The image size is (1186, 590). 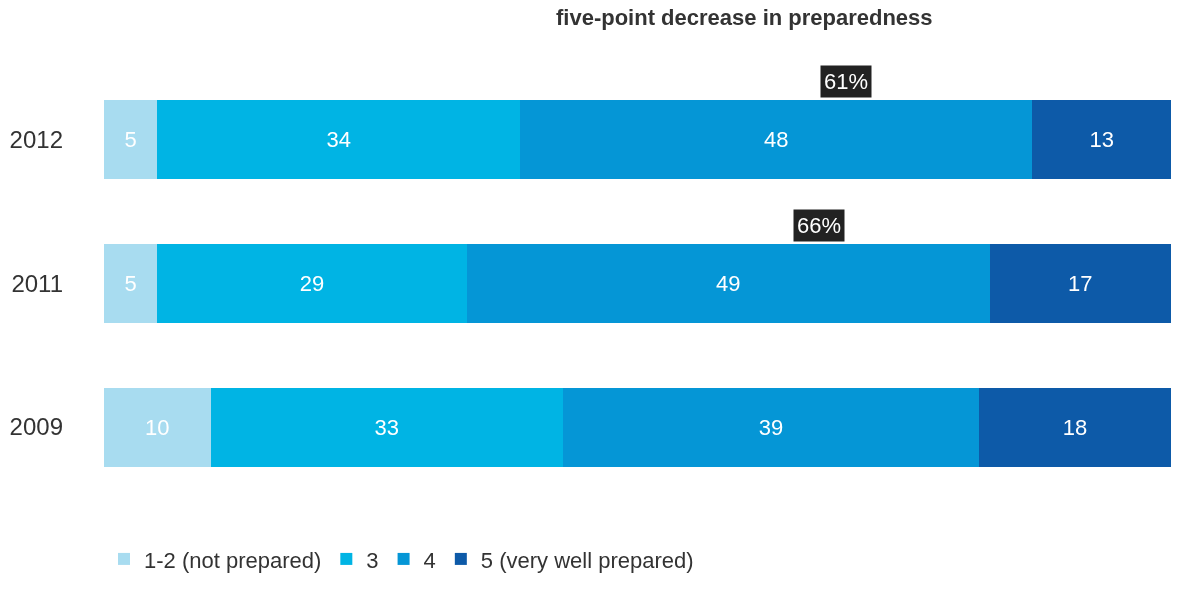 I want to click on data-label: 10, so click(x=157, y=427).